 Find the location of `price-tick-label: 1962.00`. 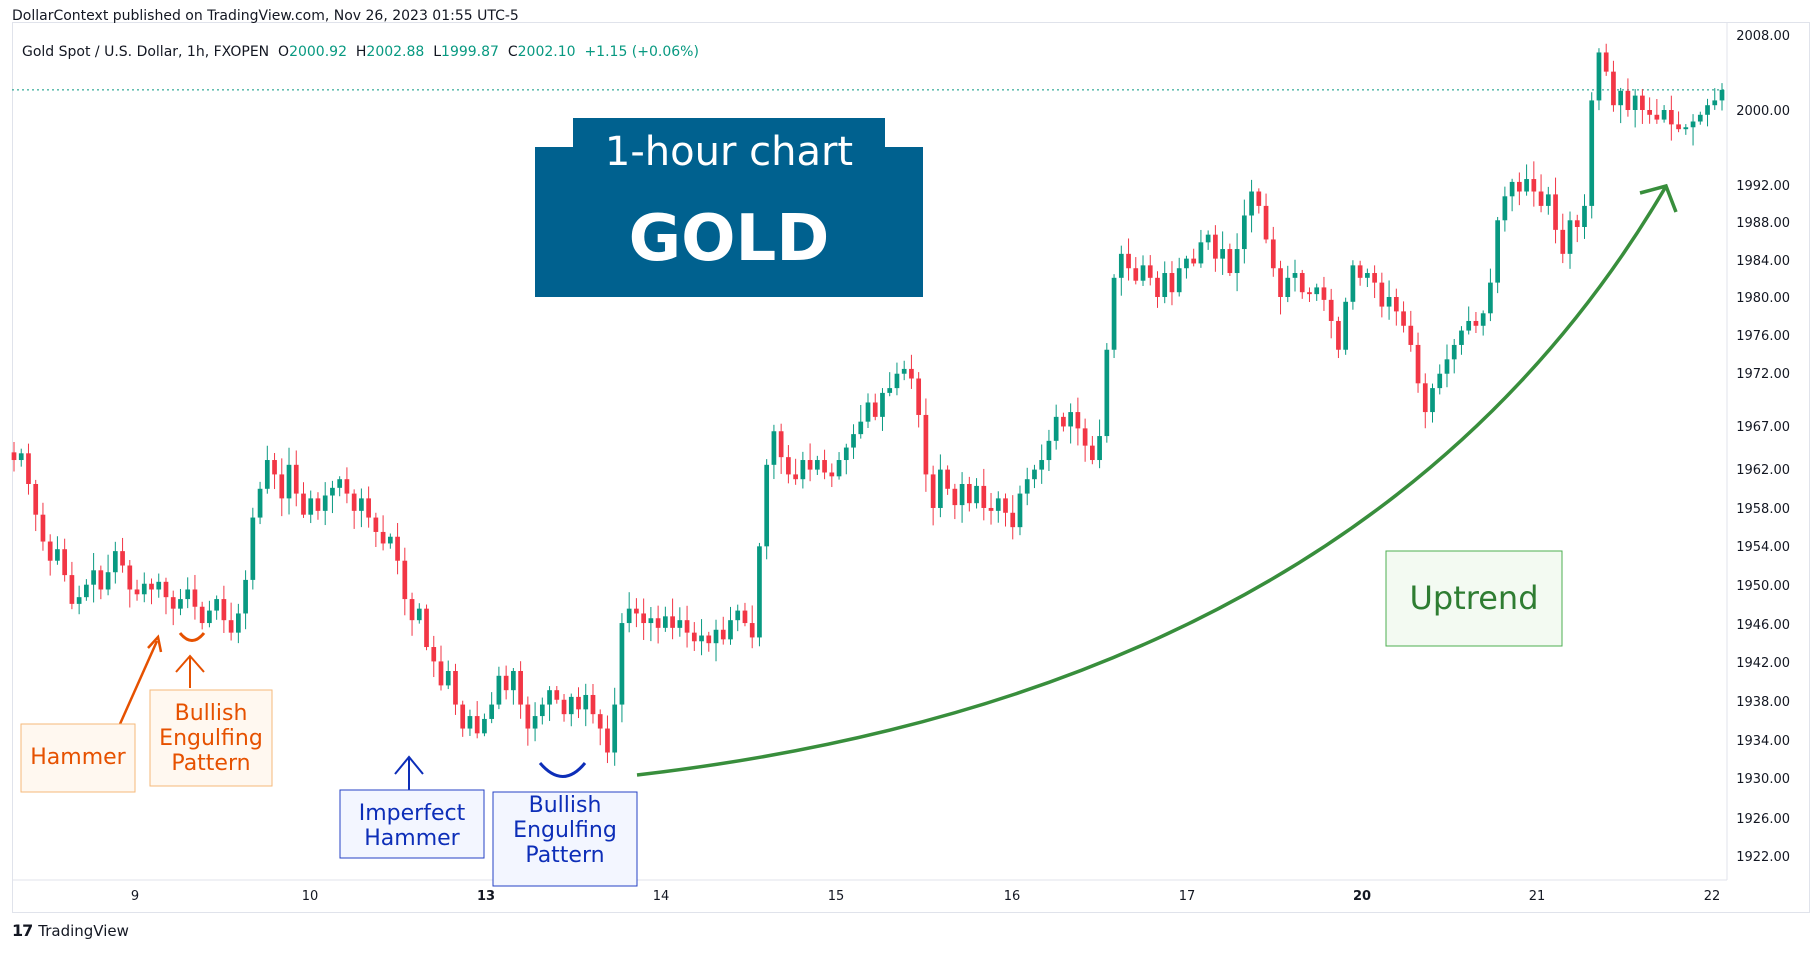

price-tick-label: 1962.00 is located at coordinates (1763, 470).